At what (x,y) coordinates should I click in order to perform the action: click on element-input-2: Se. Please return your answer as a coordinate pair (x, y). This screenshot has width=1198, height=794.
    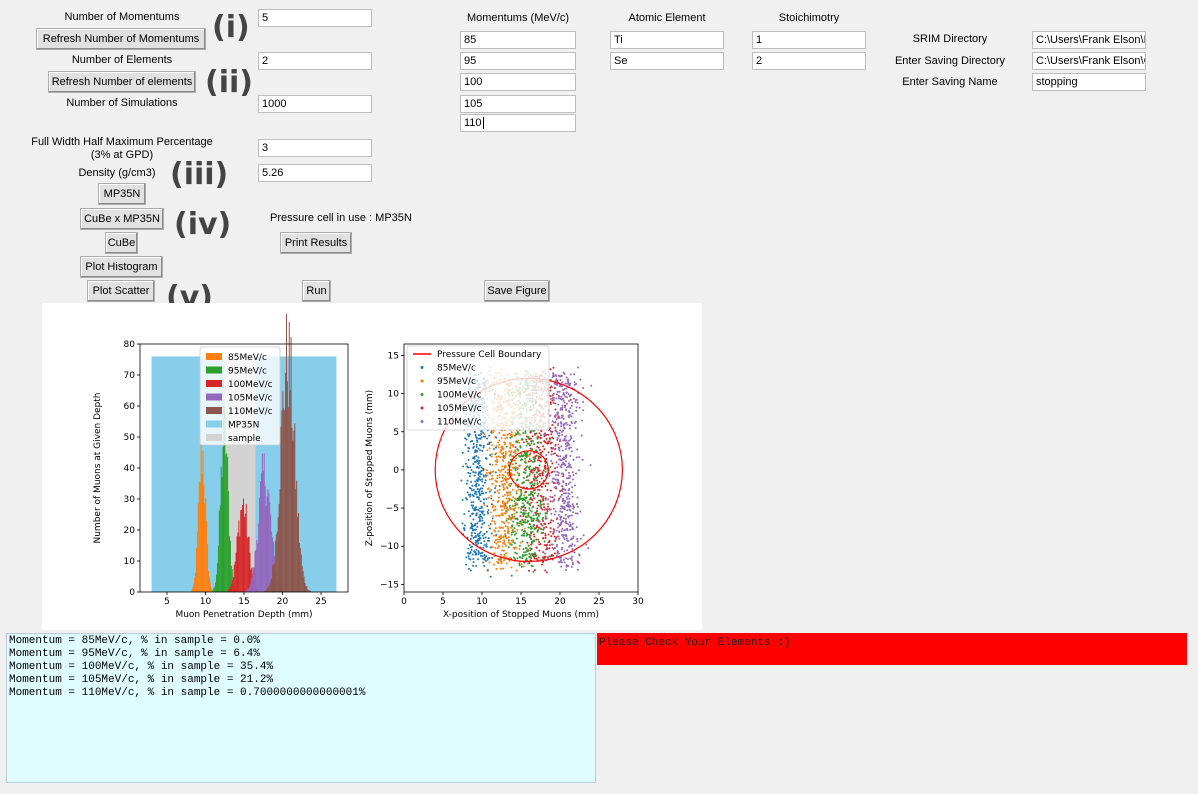
    Looking at the image, I should click on (667, 61).